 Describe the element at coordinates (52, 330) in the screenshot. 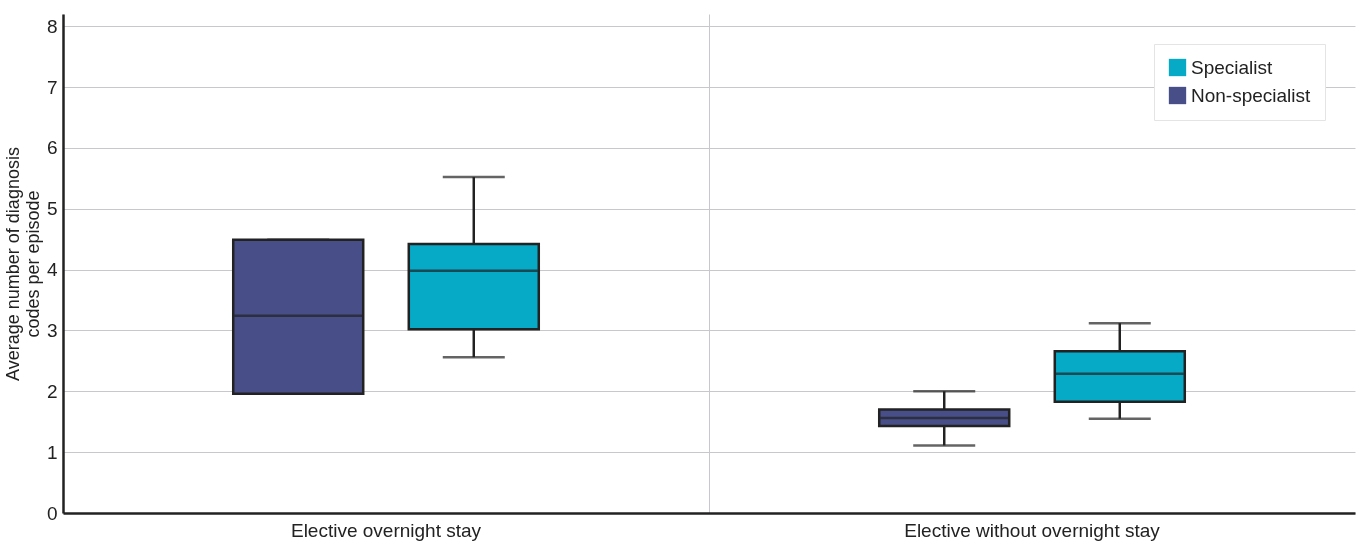

I see `y-tick-label: 3` at that location.